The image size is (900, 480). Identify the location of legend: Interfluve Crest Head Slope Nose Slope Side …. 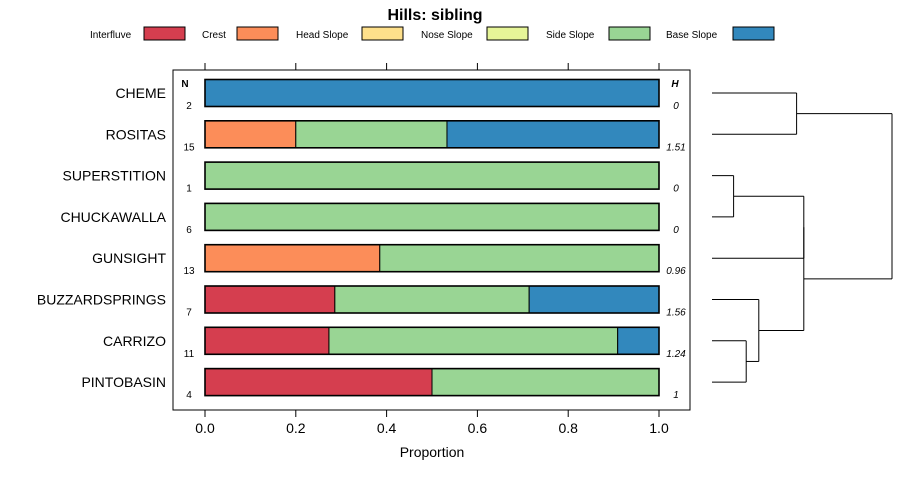
(432, 33).